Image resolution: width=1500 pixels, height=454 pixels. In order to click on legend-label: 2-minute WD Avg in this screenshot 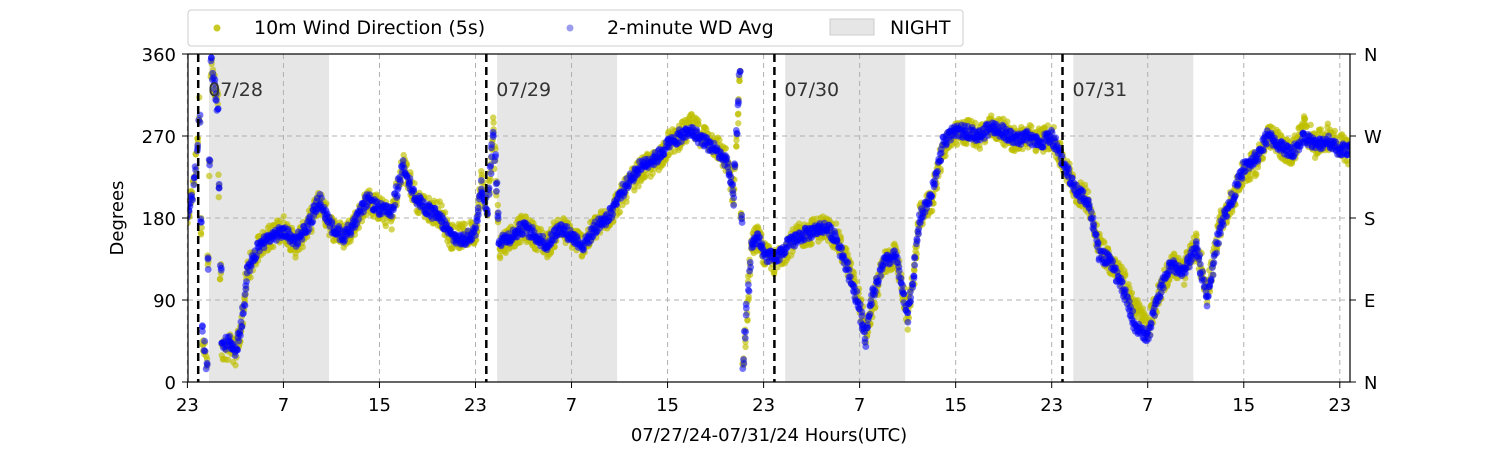, I will do `click(690, 28)`.